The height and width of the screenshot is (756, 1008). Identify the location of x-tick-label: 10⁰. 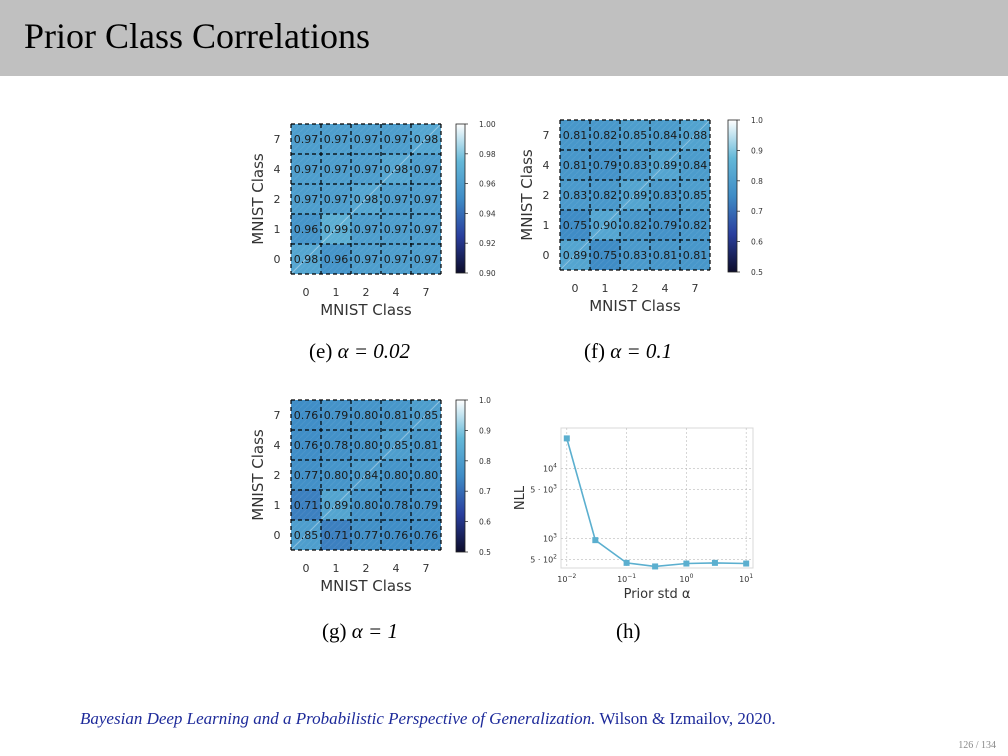
(686, 578).